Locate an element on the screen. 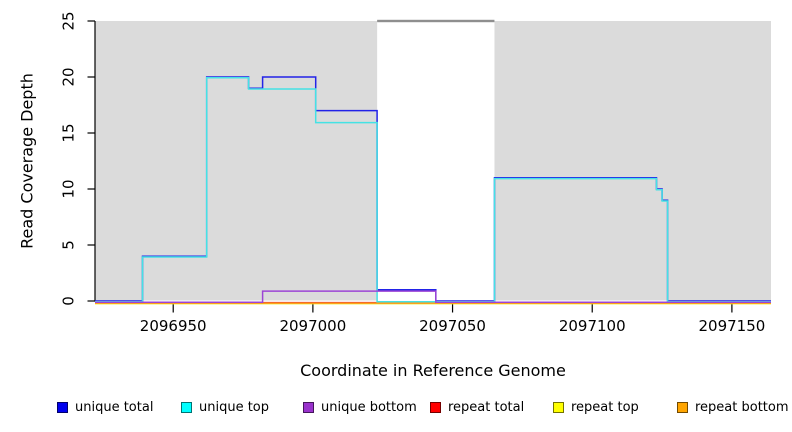  legend-item-repeat-bottom: repeat bottom is located at coordinates (733, 407).